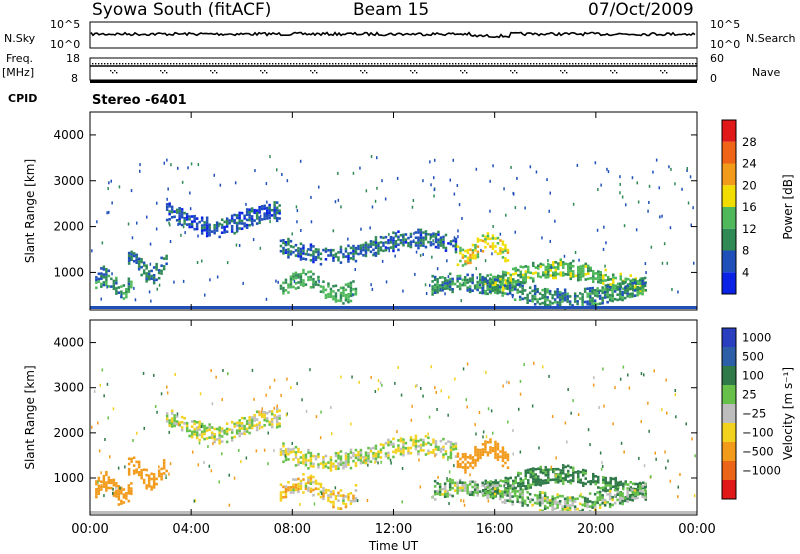  What do you see at coordinates (713, 78) in the screenshot?
I see `nave-right-tick-bottom: 0` at bounding box center [713, 78].